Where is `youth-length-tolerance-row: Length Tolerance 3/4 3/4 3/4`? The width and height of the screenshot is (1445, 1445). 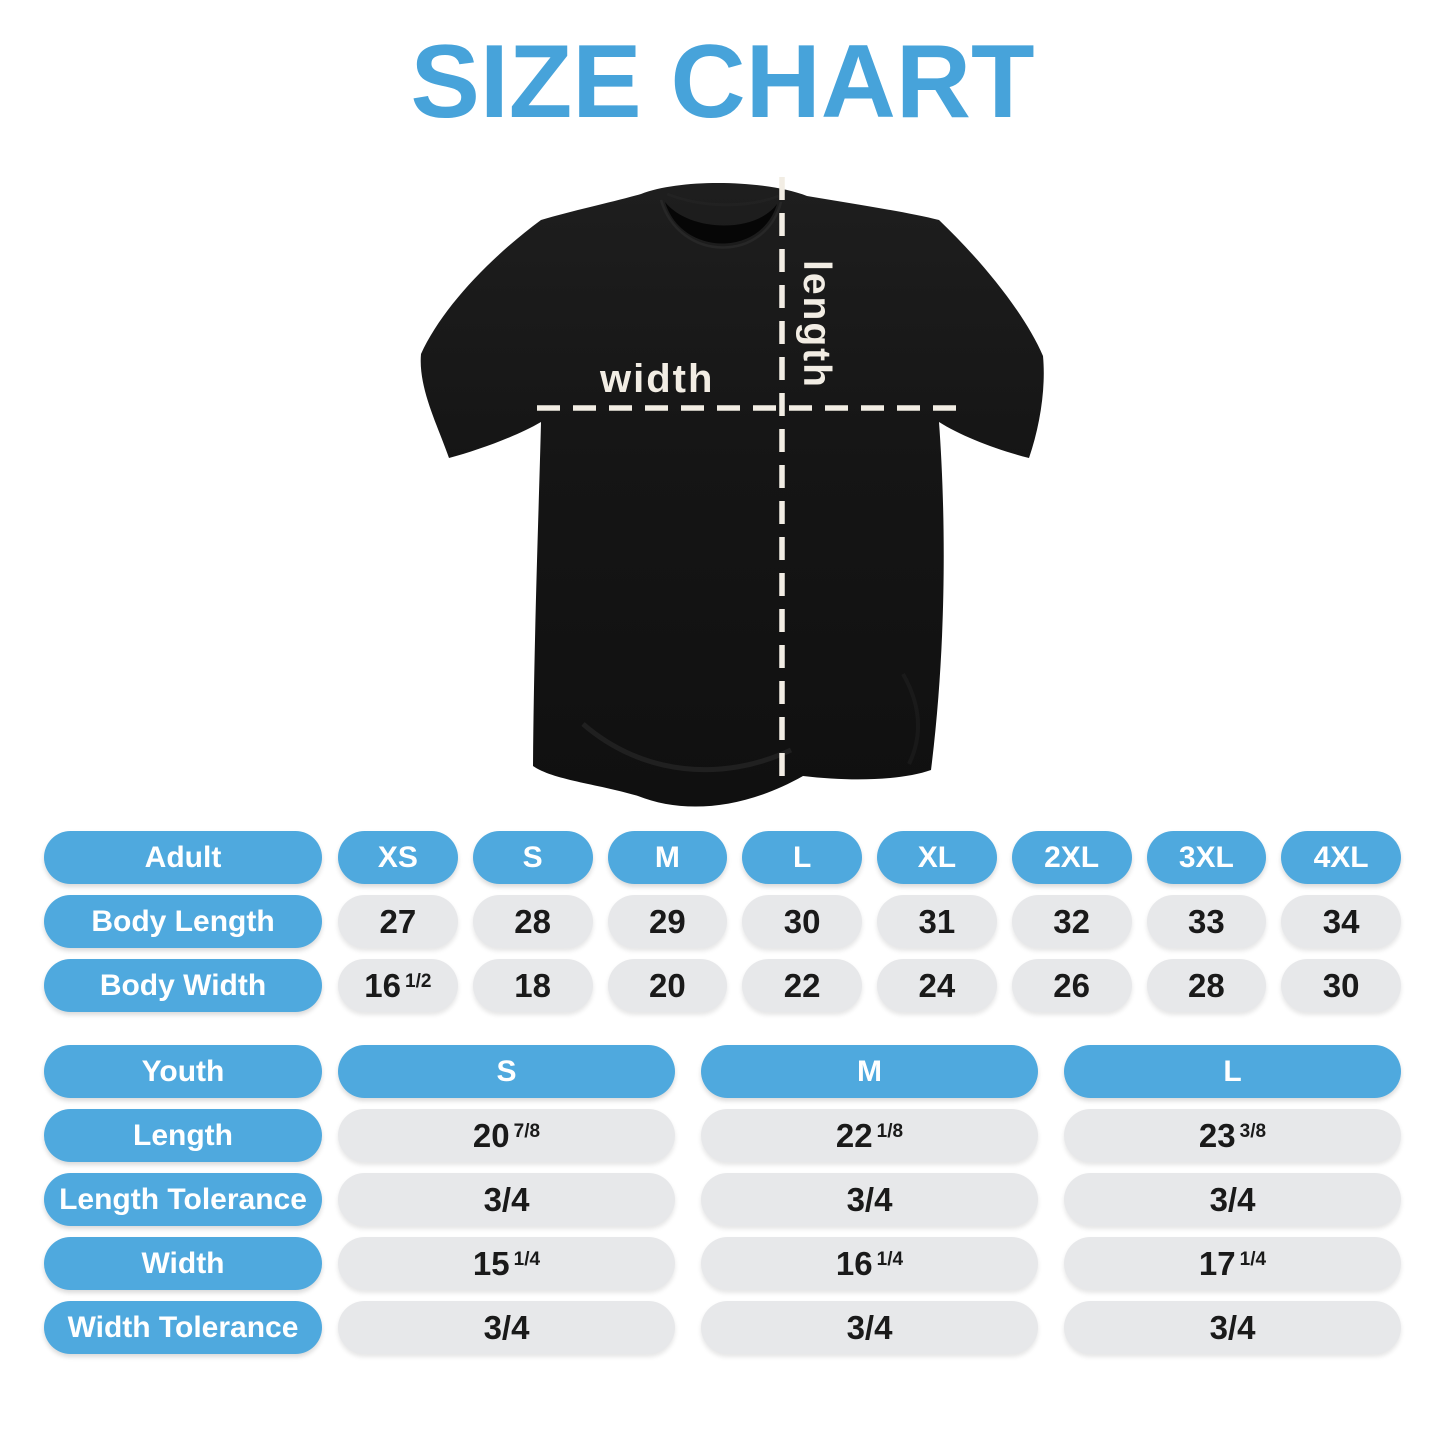 youth-length-tolerance-row: Length Tolerance 3/4 3/4 3/4 is located at coordinates (722, 1199).